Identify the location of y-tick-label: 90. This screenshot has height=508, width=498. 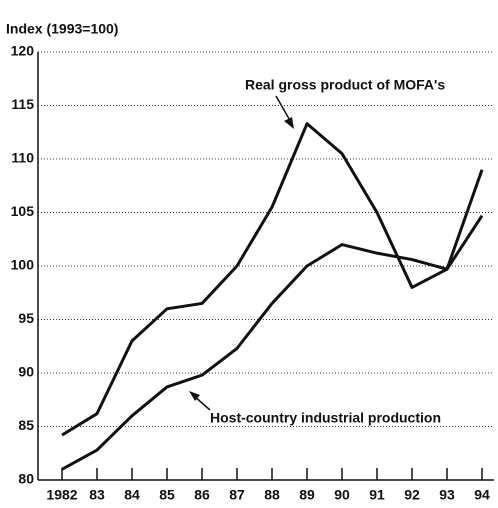
(26, 372).